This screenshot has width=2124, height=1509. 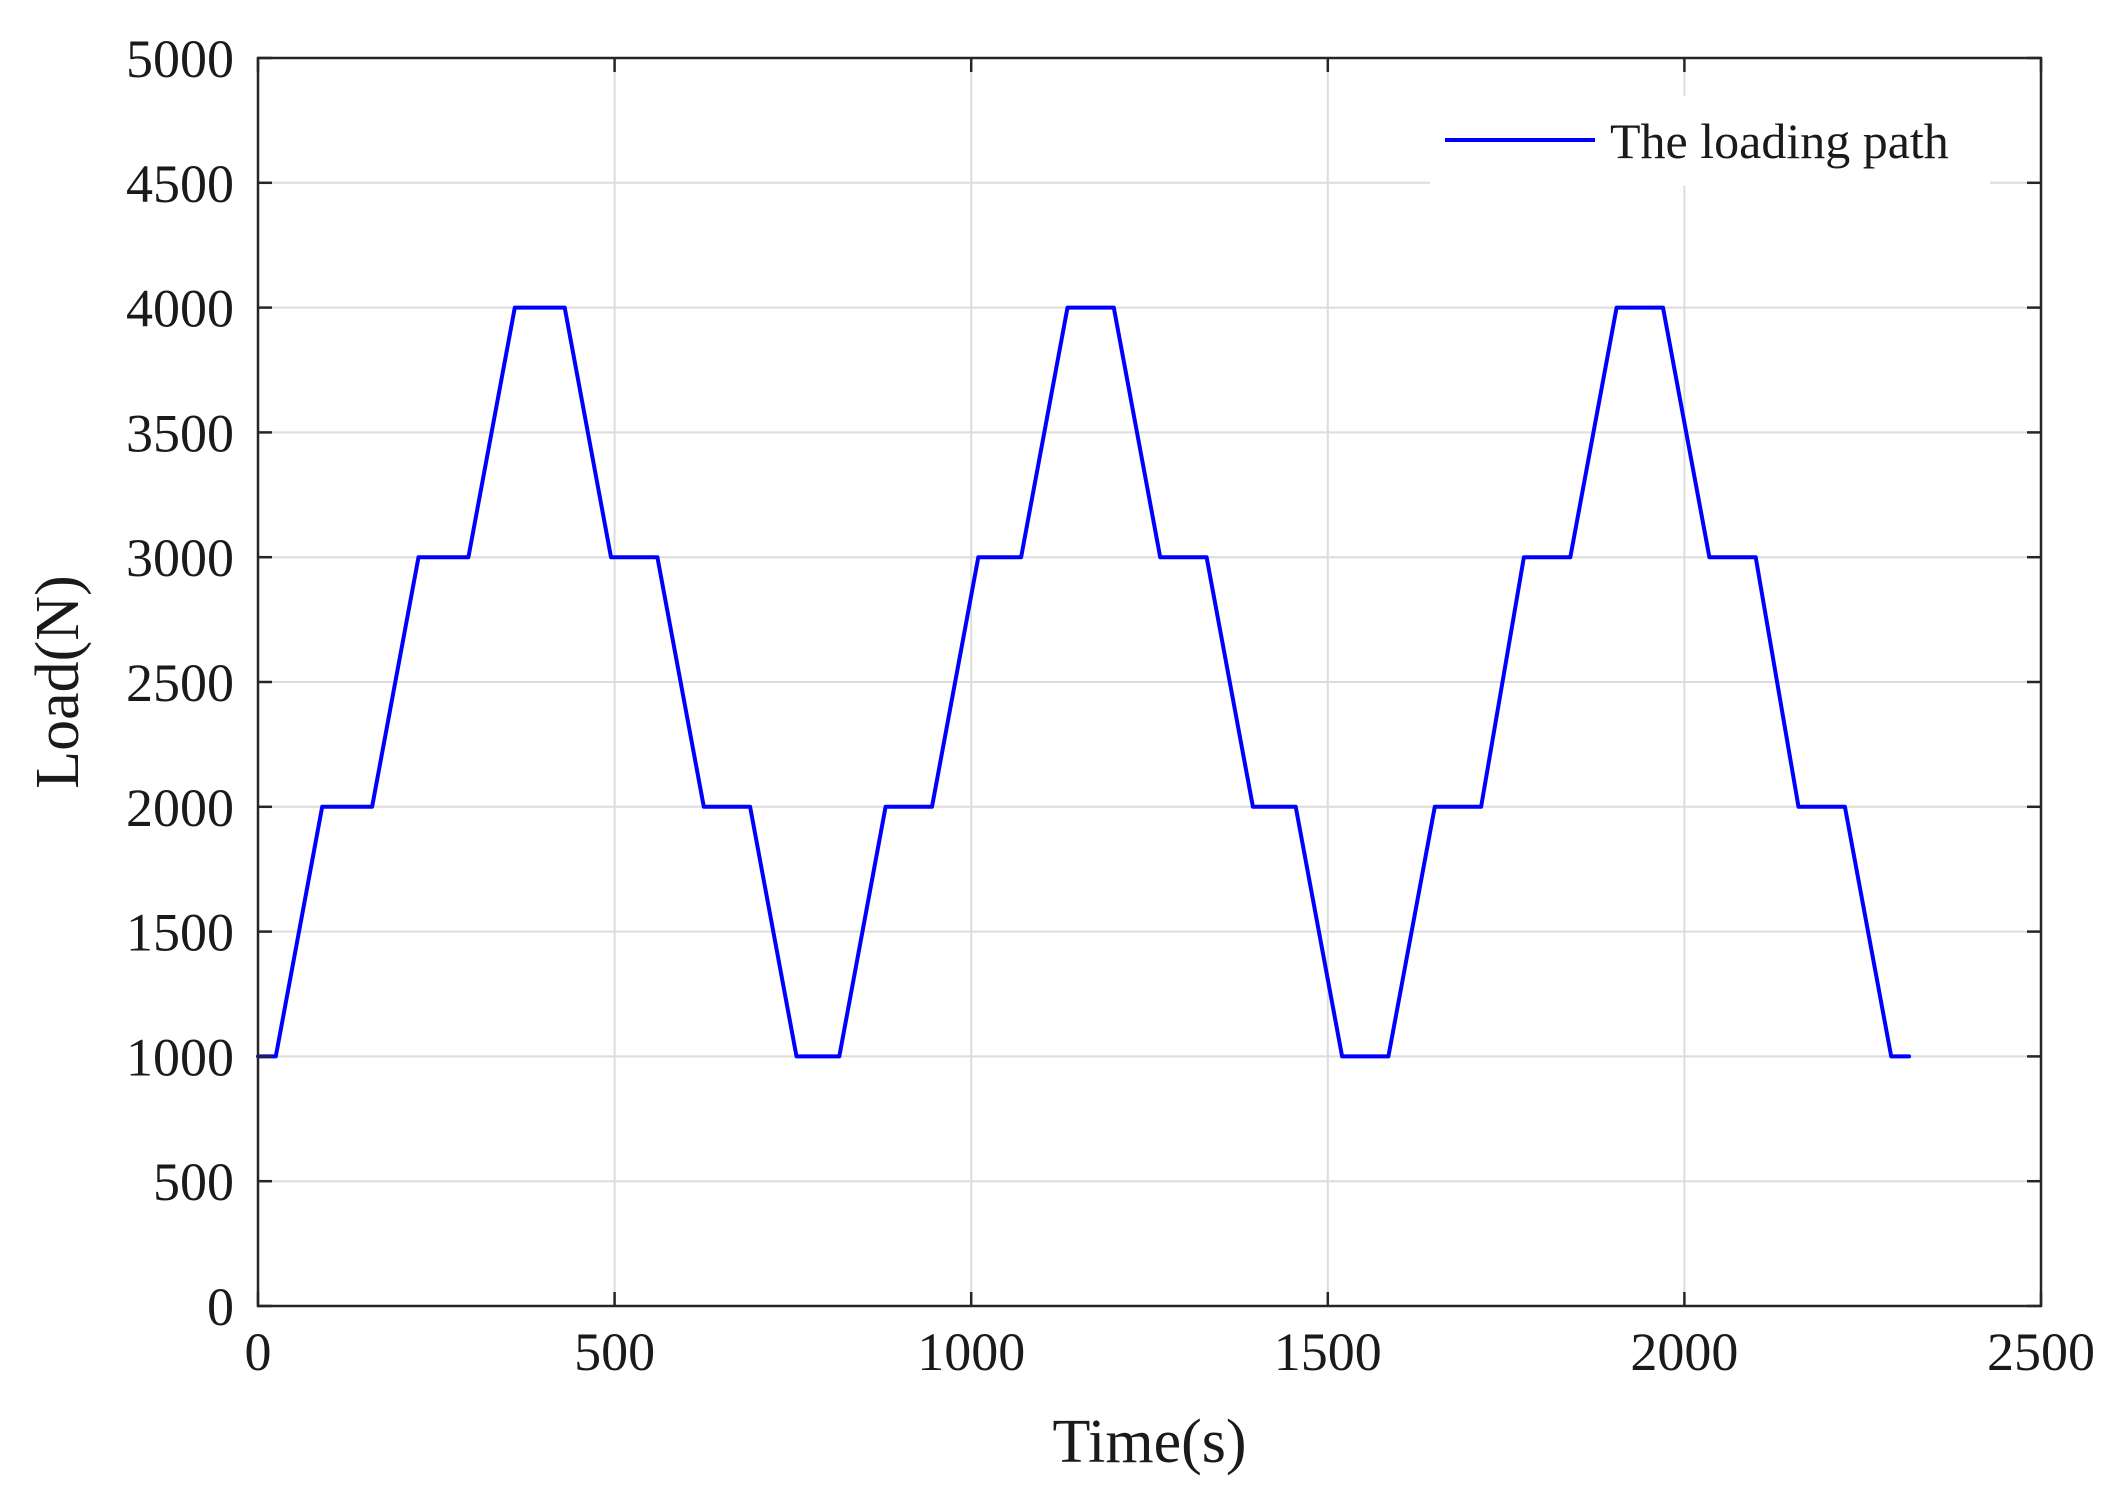 What do you see at coordinates (220, 1307) in the screenshot?
I see `y-tick-label: 0` at bounding box center [220, 1307].